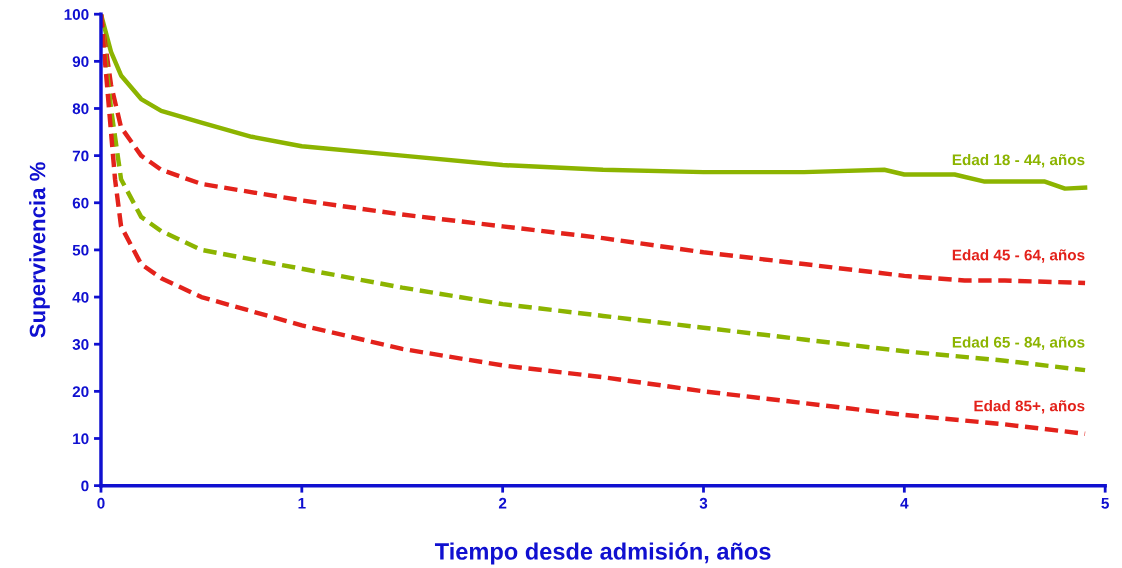  Describe the element at coordinates (80, 250) in the screenshot. I see `y-tick-label: 50` at that location.